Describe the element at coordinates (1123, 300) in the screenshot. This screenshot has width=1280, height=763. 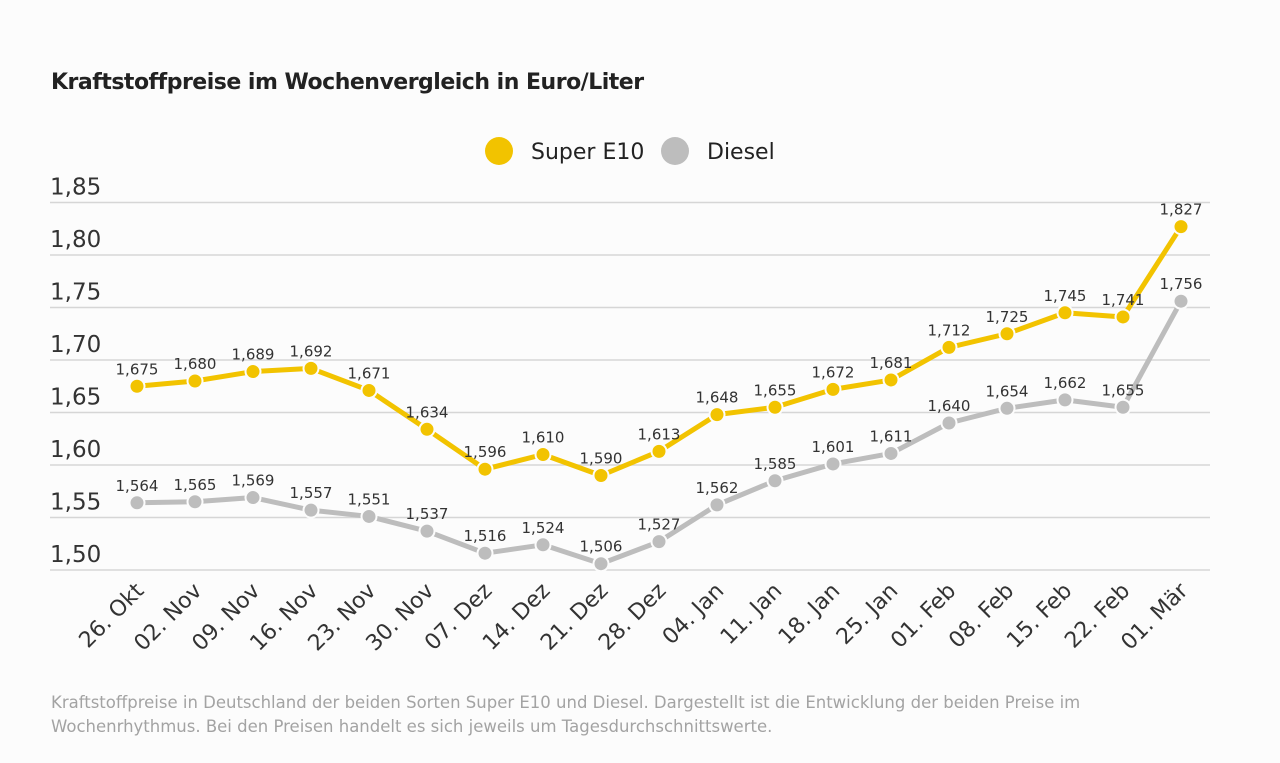
I see `data-label: 1,741` at that location.